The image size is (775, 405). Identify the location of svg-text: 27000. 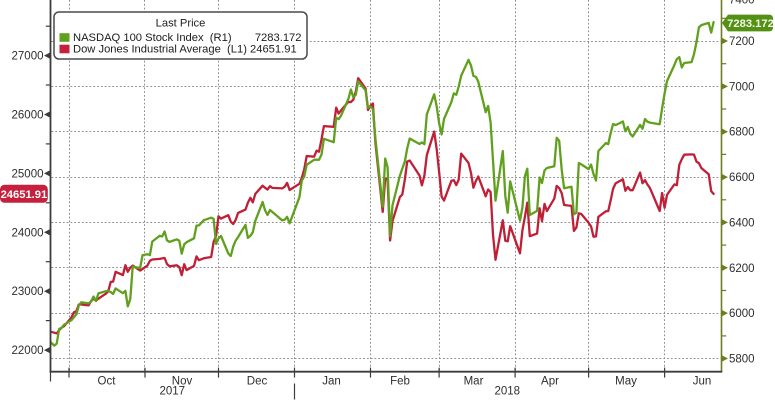
(28, 57).